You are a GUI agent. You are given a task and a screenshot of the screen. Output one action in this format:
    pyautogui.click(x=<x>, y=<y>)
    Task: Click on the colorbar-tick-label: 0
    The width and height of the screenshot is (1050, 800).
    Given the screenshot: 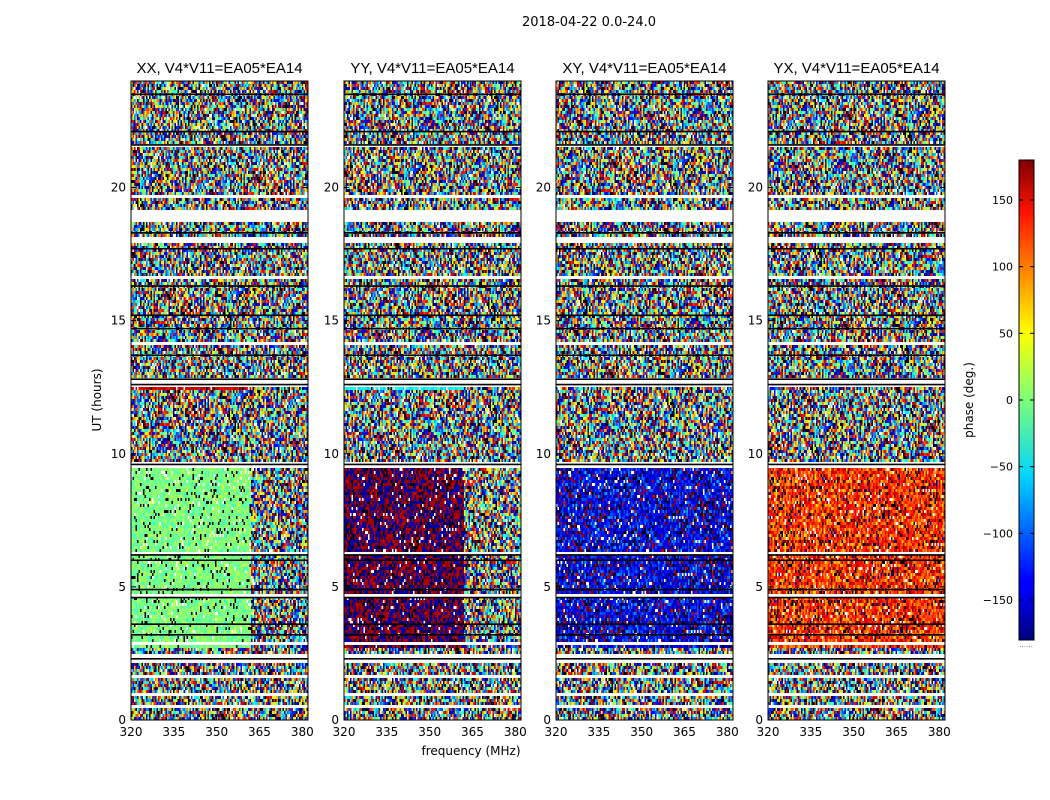 What is the action you would take?
    pyautogui.click(x=1009, y=400)
    